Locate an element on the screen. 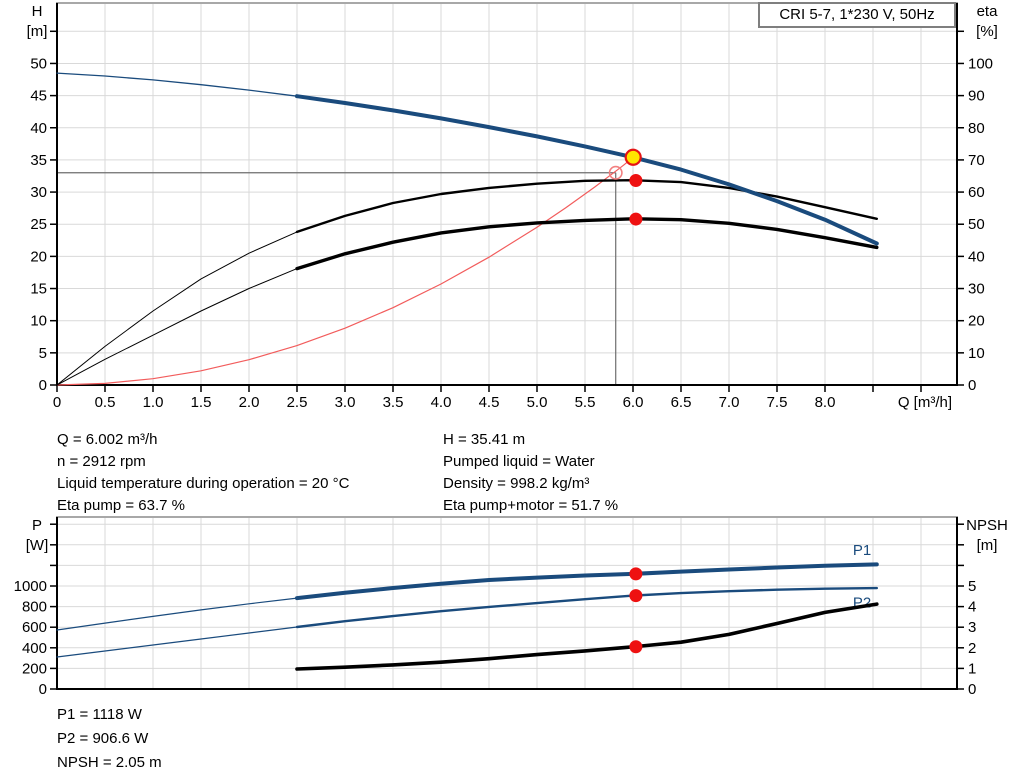 The image size is (1024, 781). power-data: P1 = 1118 W P2 = 906.6 W NPSH = 2.05 m is located at coordinates (109, 739).